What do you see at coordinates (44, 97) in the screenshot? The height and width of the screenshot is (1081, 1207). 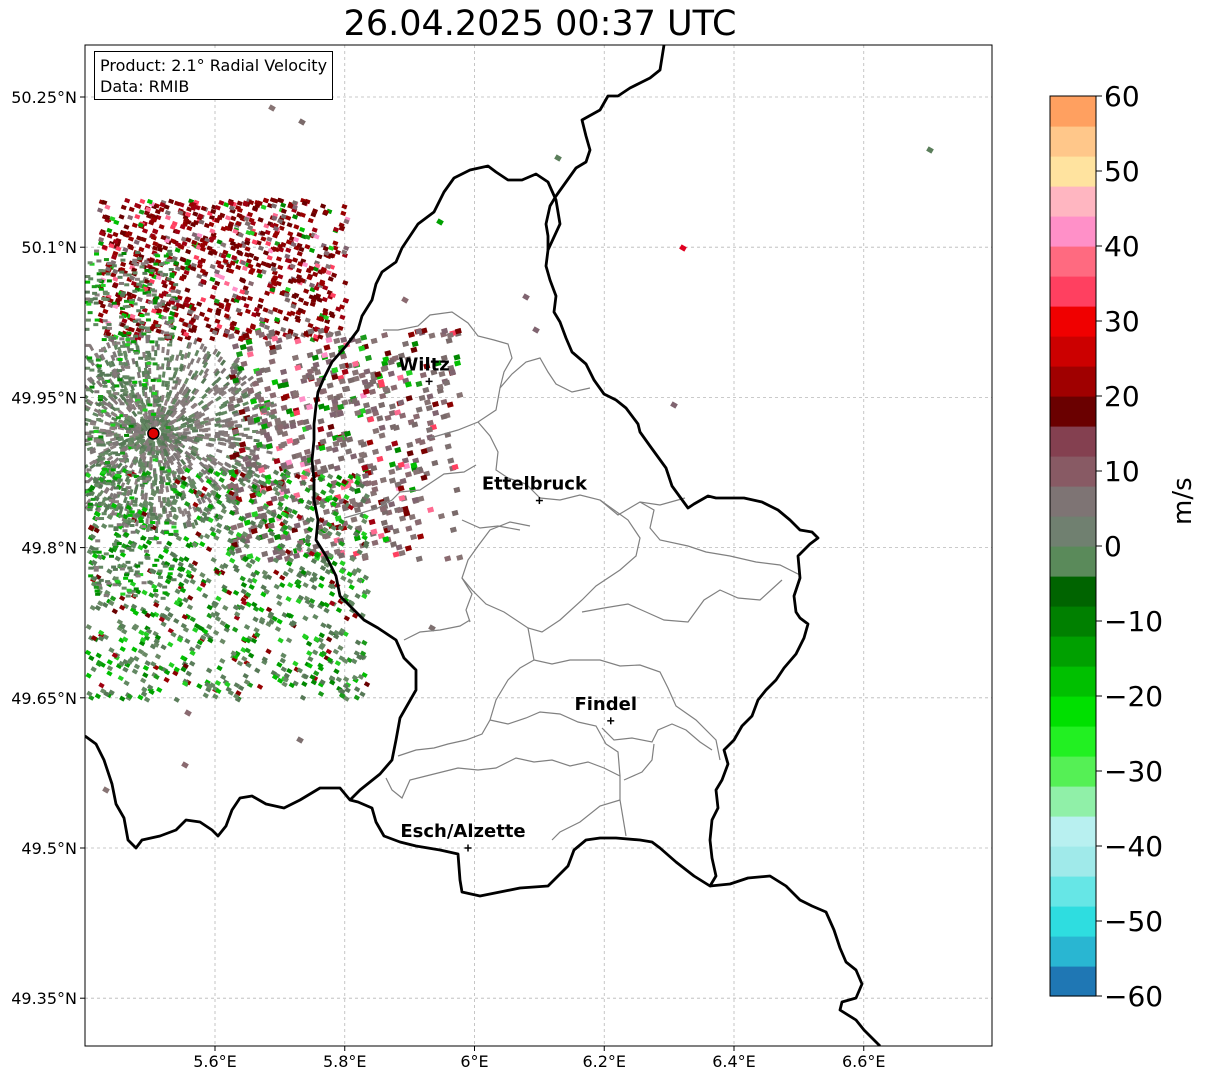 I see `y-tick-label: 50.25°N` at bounding box center [44, 97].